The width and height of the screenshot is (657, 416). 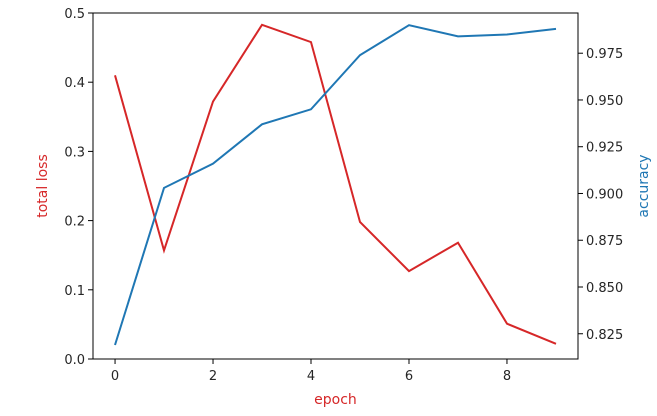 I want to click on y-left-tick-label: 0.5, so click(x=74, y=14).